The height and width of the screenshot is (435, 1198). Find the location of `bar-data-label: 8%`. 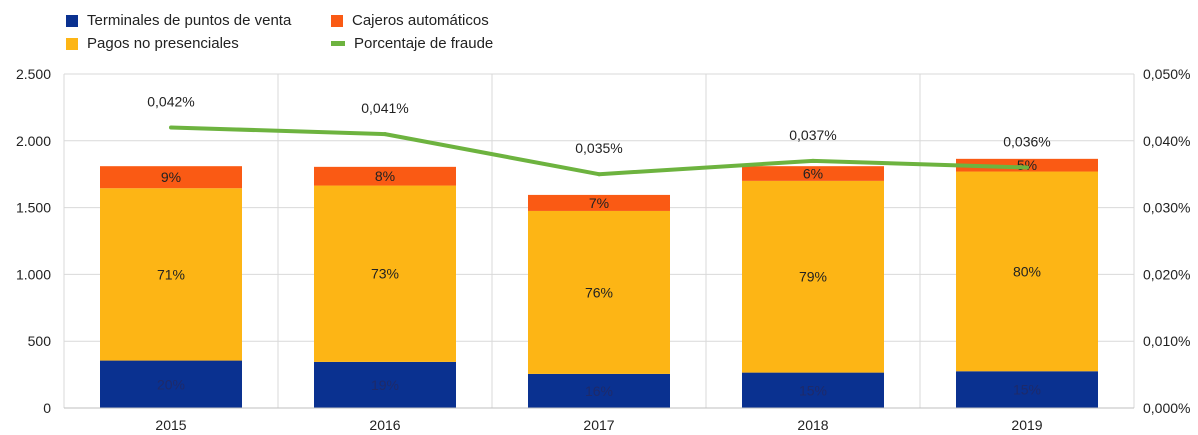

bar-data-label: 8% is located at coordinates (385, 176).